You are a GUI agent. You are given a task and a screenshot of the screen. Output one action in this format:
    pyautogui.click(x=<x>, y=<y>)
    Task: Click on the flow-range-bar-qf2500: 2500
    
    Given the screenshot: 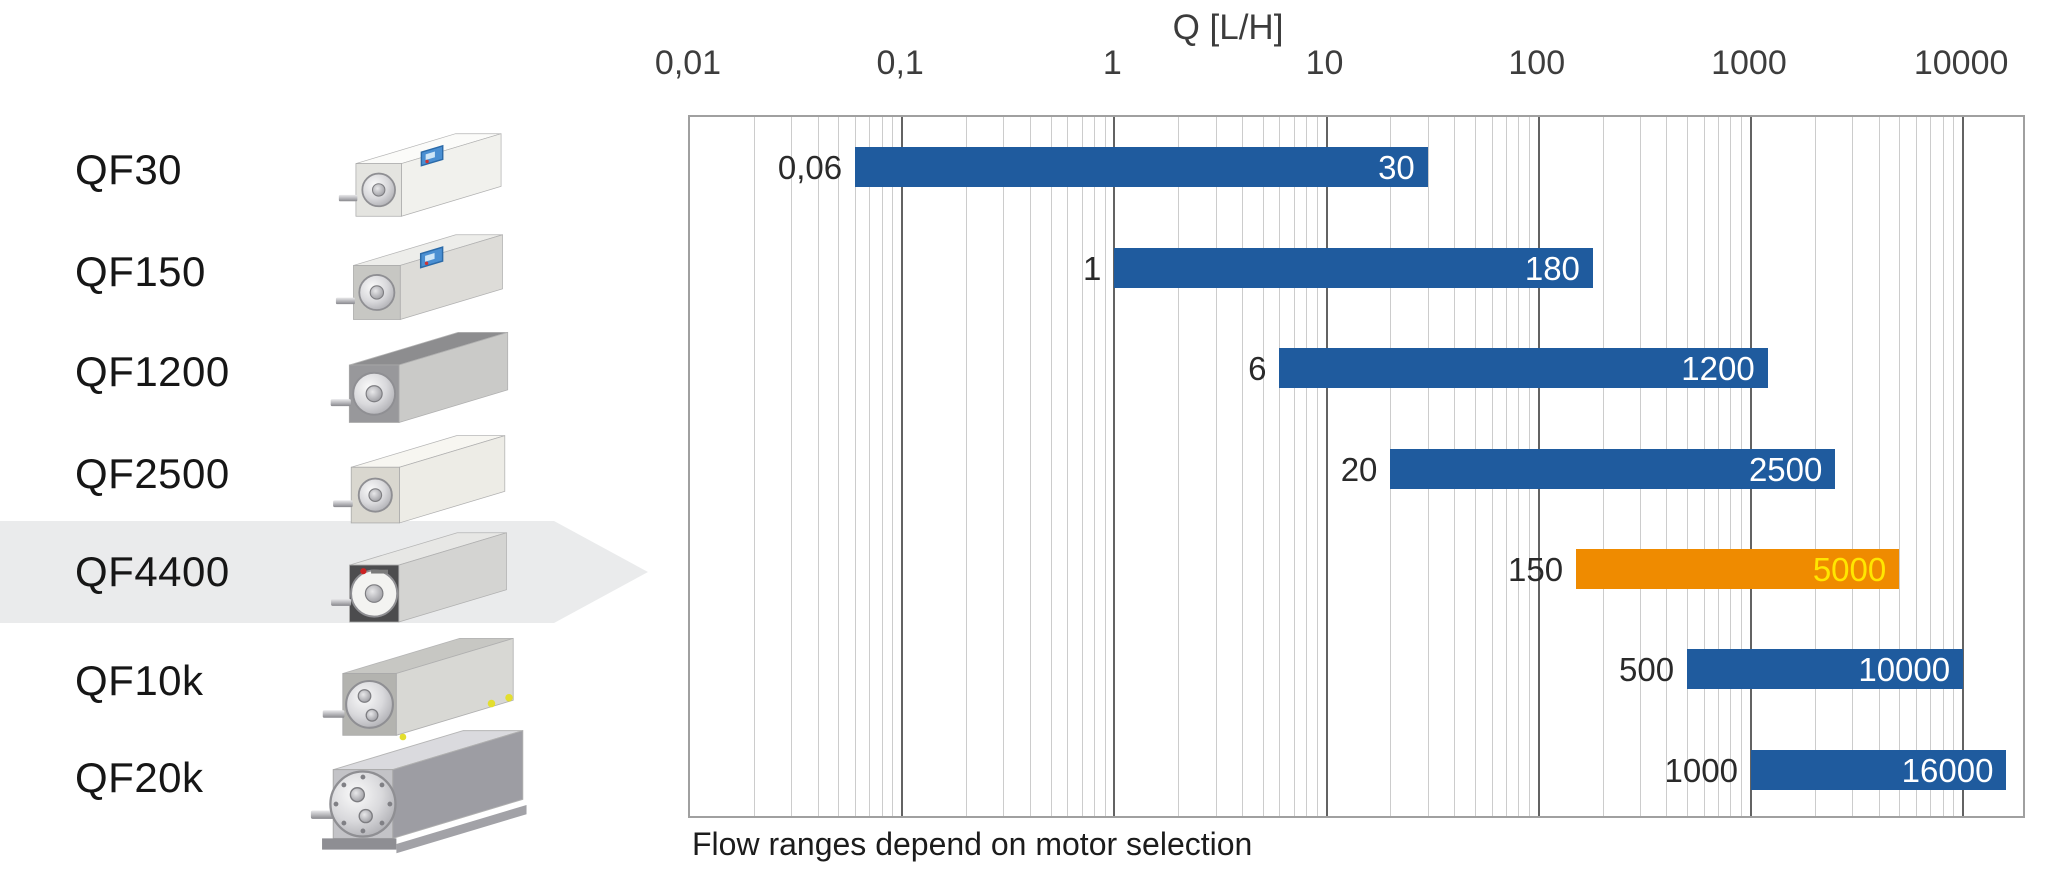 What is the action you would take?
    pyautogui.click(x=1613, y=468)
    